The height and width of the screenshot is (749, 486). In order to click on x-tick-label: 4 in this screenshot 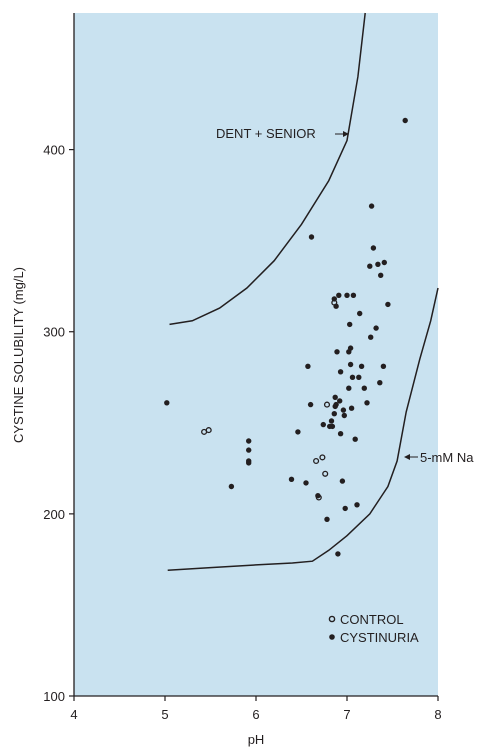, I will do `click(73, 714)`.